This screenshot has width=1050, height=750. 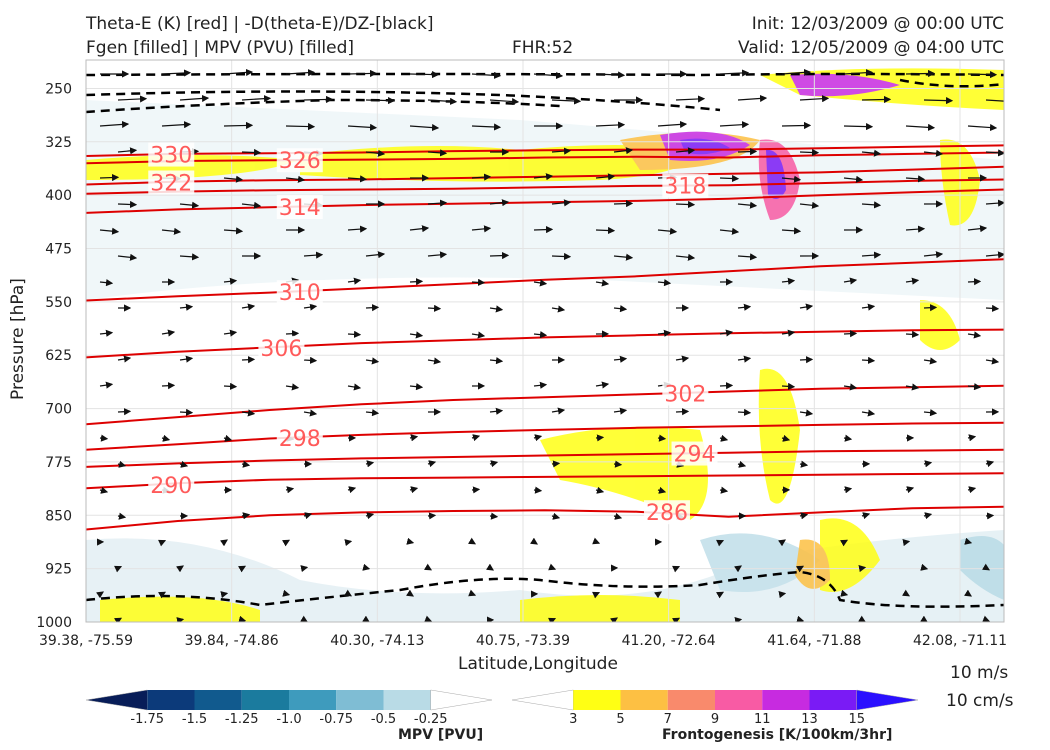 I want to click on fgen-colorbar-tick-label: 15, so click(x=856, y=719).